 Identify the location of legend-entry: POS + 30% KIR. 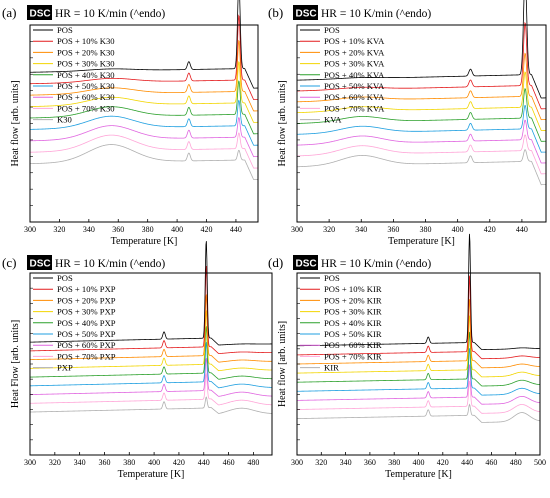
(353, 312).